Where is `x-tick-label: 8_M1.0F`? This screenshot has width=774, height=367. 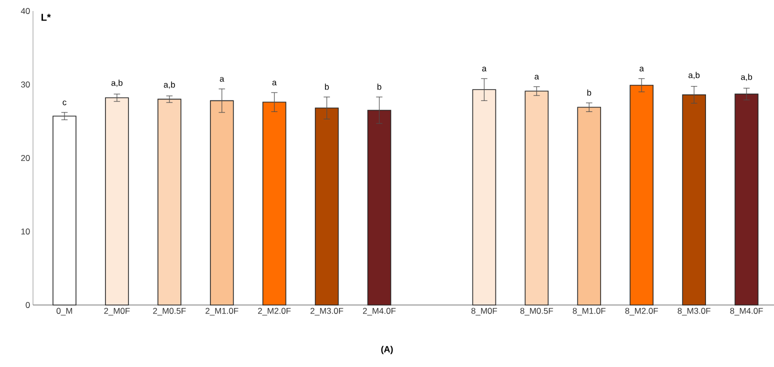 x-tick-label: 8_M1.0F is located at coordinates (589, 312).